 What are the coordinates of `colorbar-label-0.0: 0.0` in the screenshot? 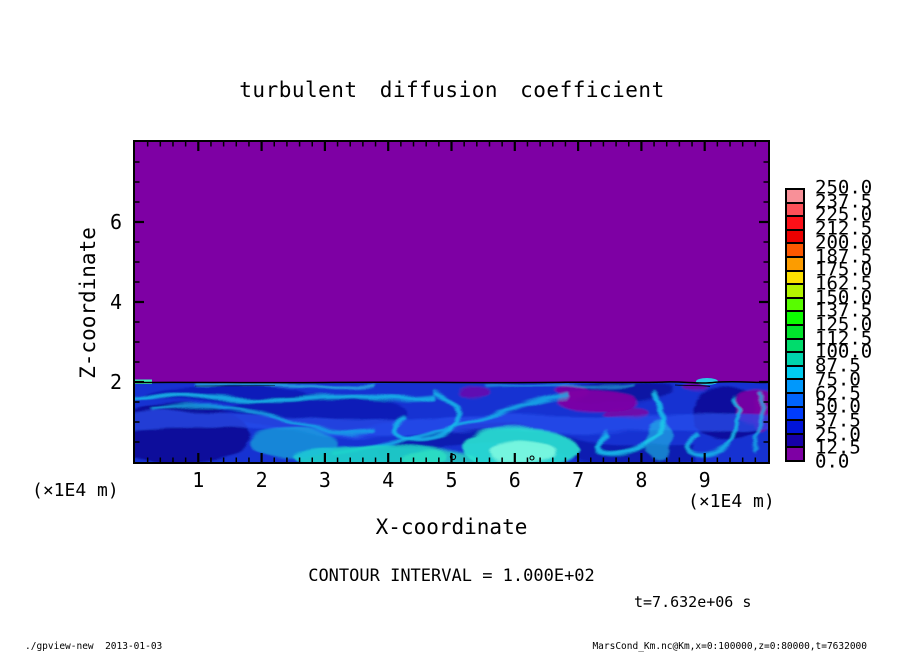 It's located at (832, 461).